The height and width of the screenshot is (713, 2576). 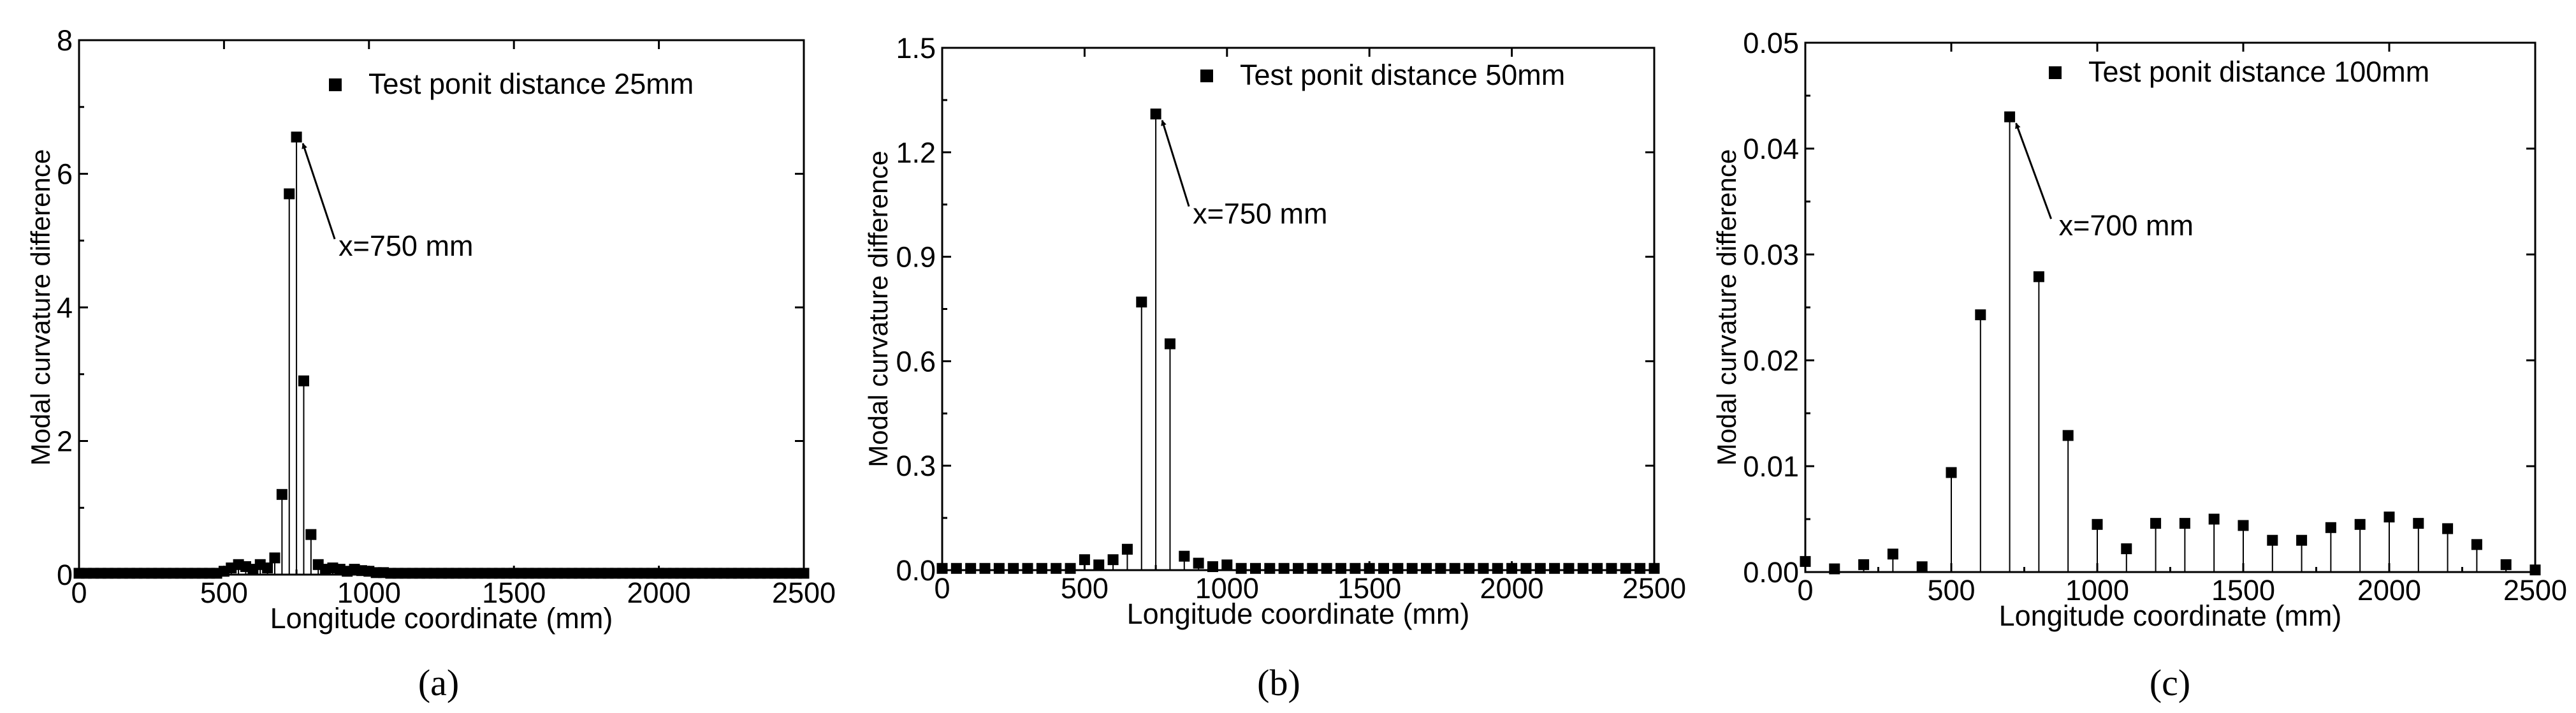 I want to click on y-tick-label: 0.3, so click(x=916, y=466).